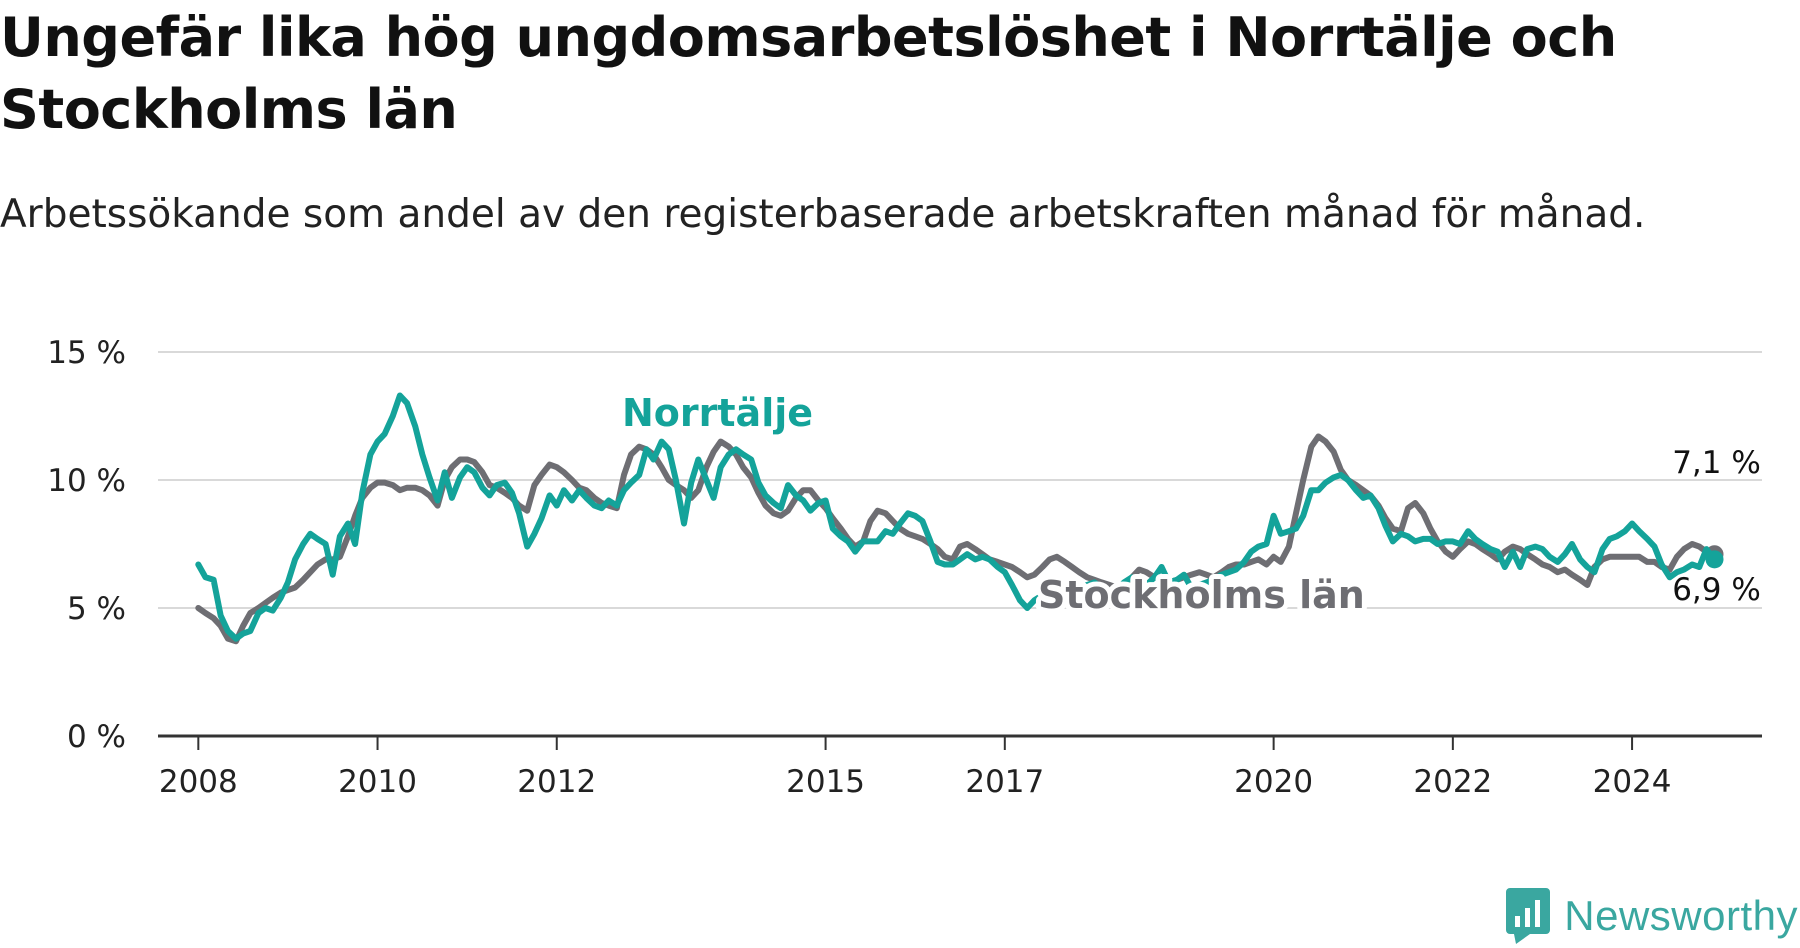 Image resolution: width=1800 pixels, height=948 pixels. What do you see at coordinates (825, 782) in the screenshot?
I see `x-tick-label: 2015` at bounding box center [825, 782].